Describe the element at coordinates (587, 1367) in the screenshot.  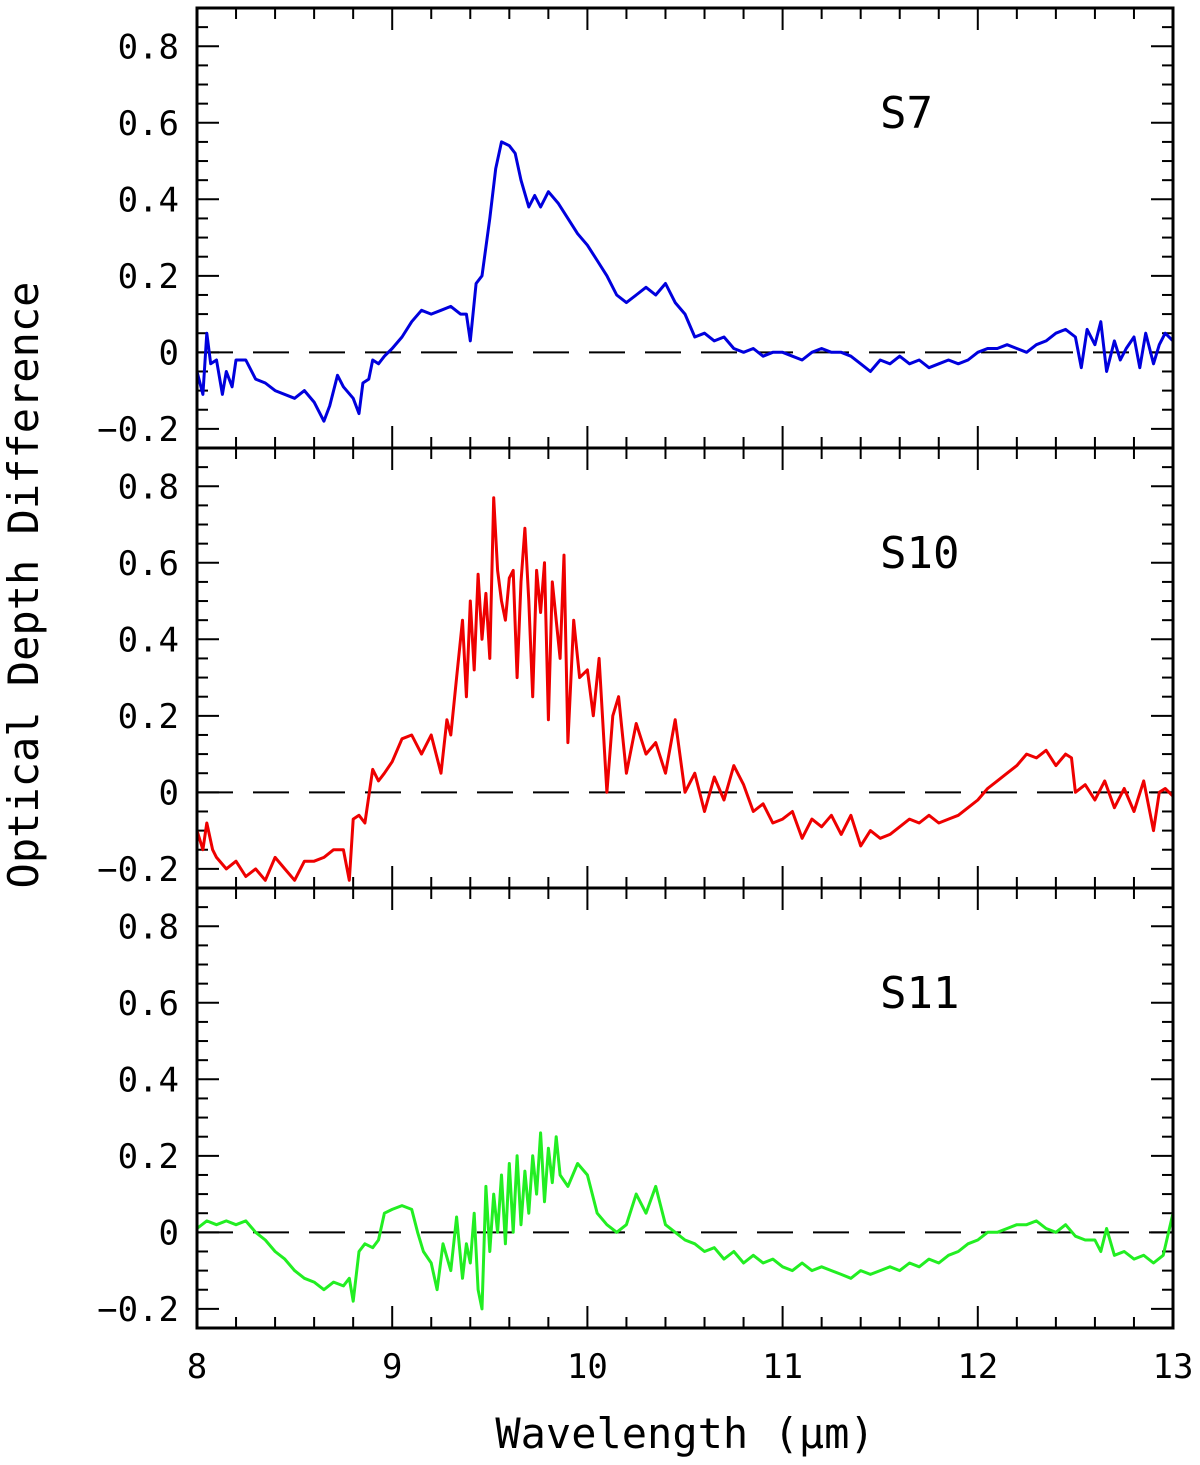
I see `x-tick-label: 10` at that location.